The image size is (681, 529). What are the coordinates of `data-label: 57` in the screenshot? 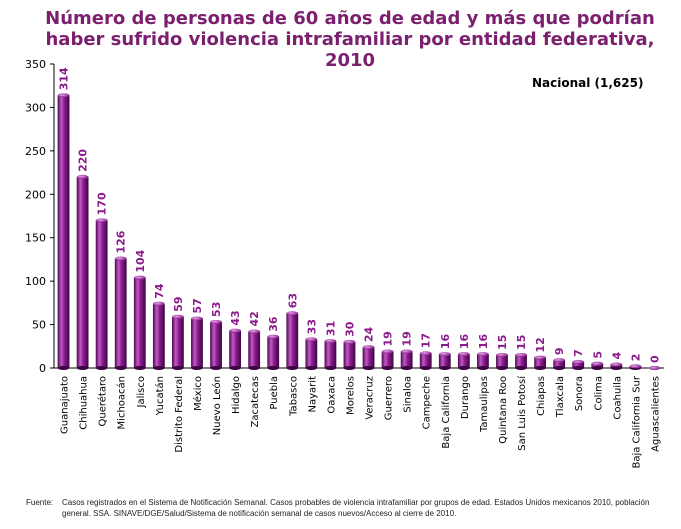 It's located at (197, 305).